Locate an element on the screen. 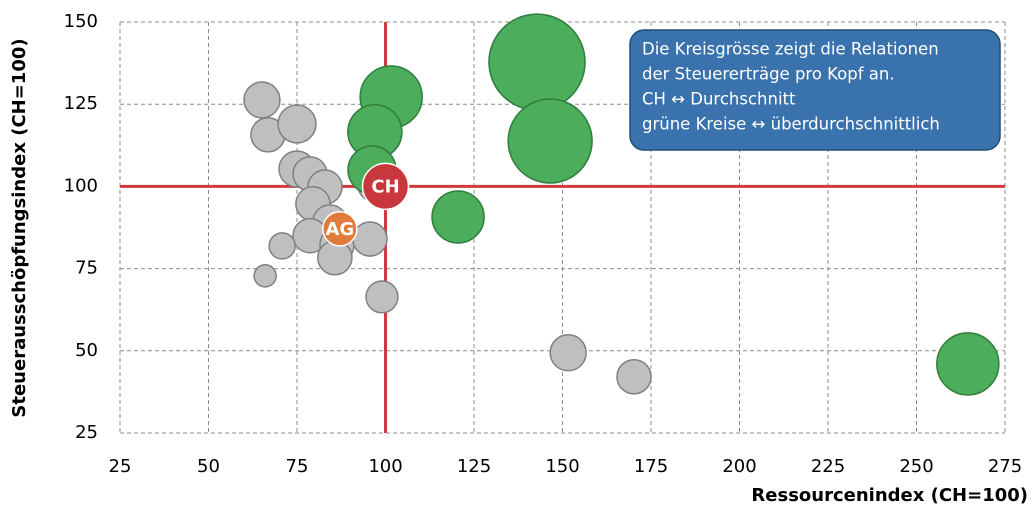 This screenshot has width=1033, height=513. x-tick-label: 275 is located at coordinates (1005, 466).